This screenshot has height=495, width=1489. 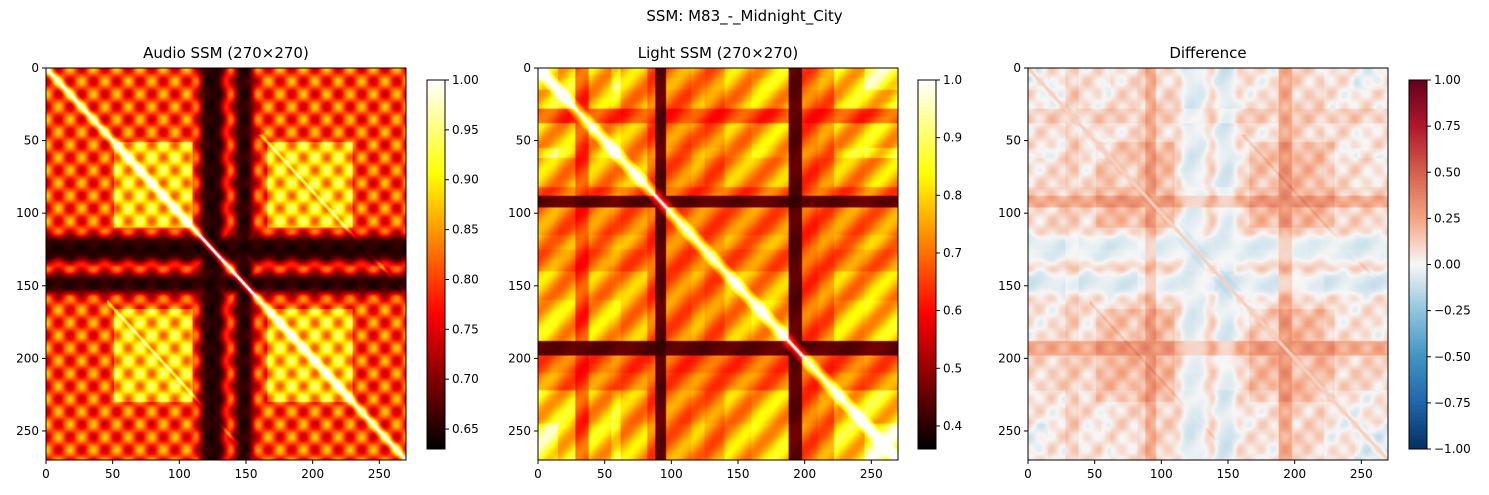 What do you see at coordinates (952, 253) in the screenshot?
I see `light-colorbar-tick-label: 0.7` at bounding box center [952, 253].